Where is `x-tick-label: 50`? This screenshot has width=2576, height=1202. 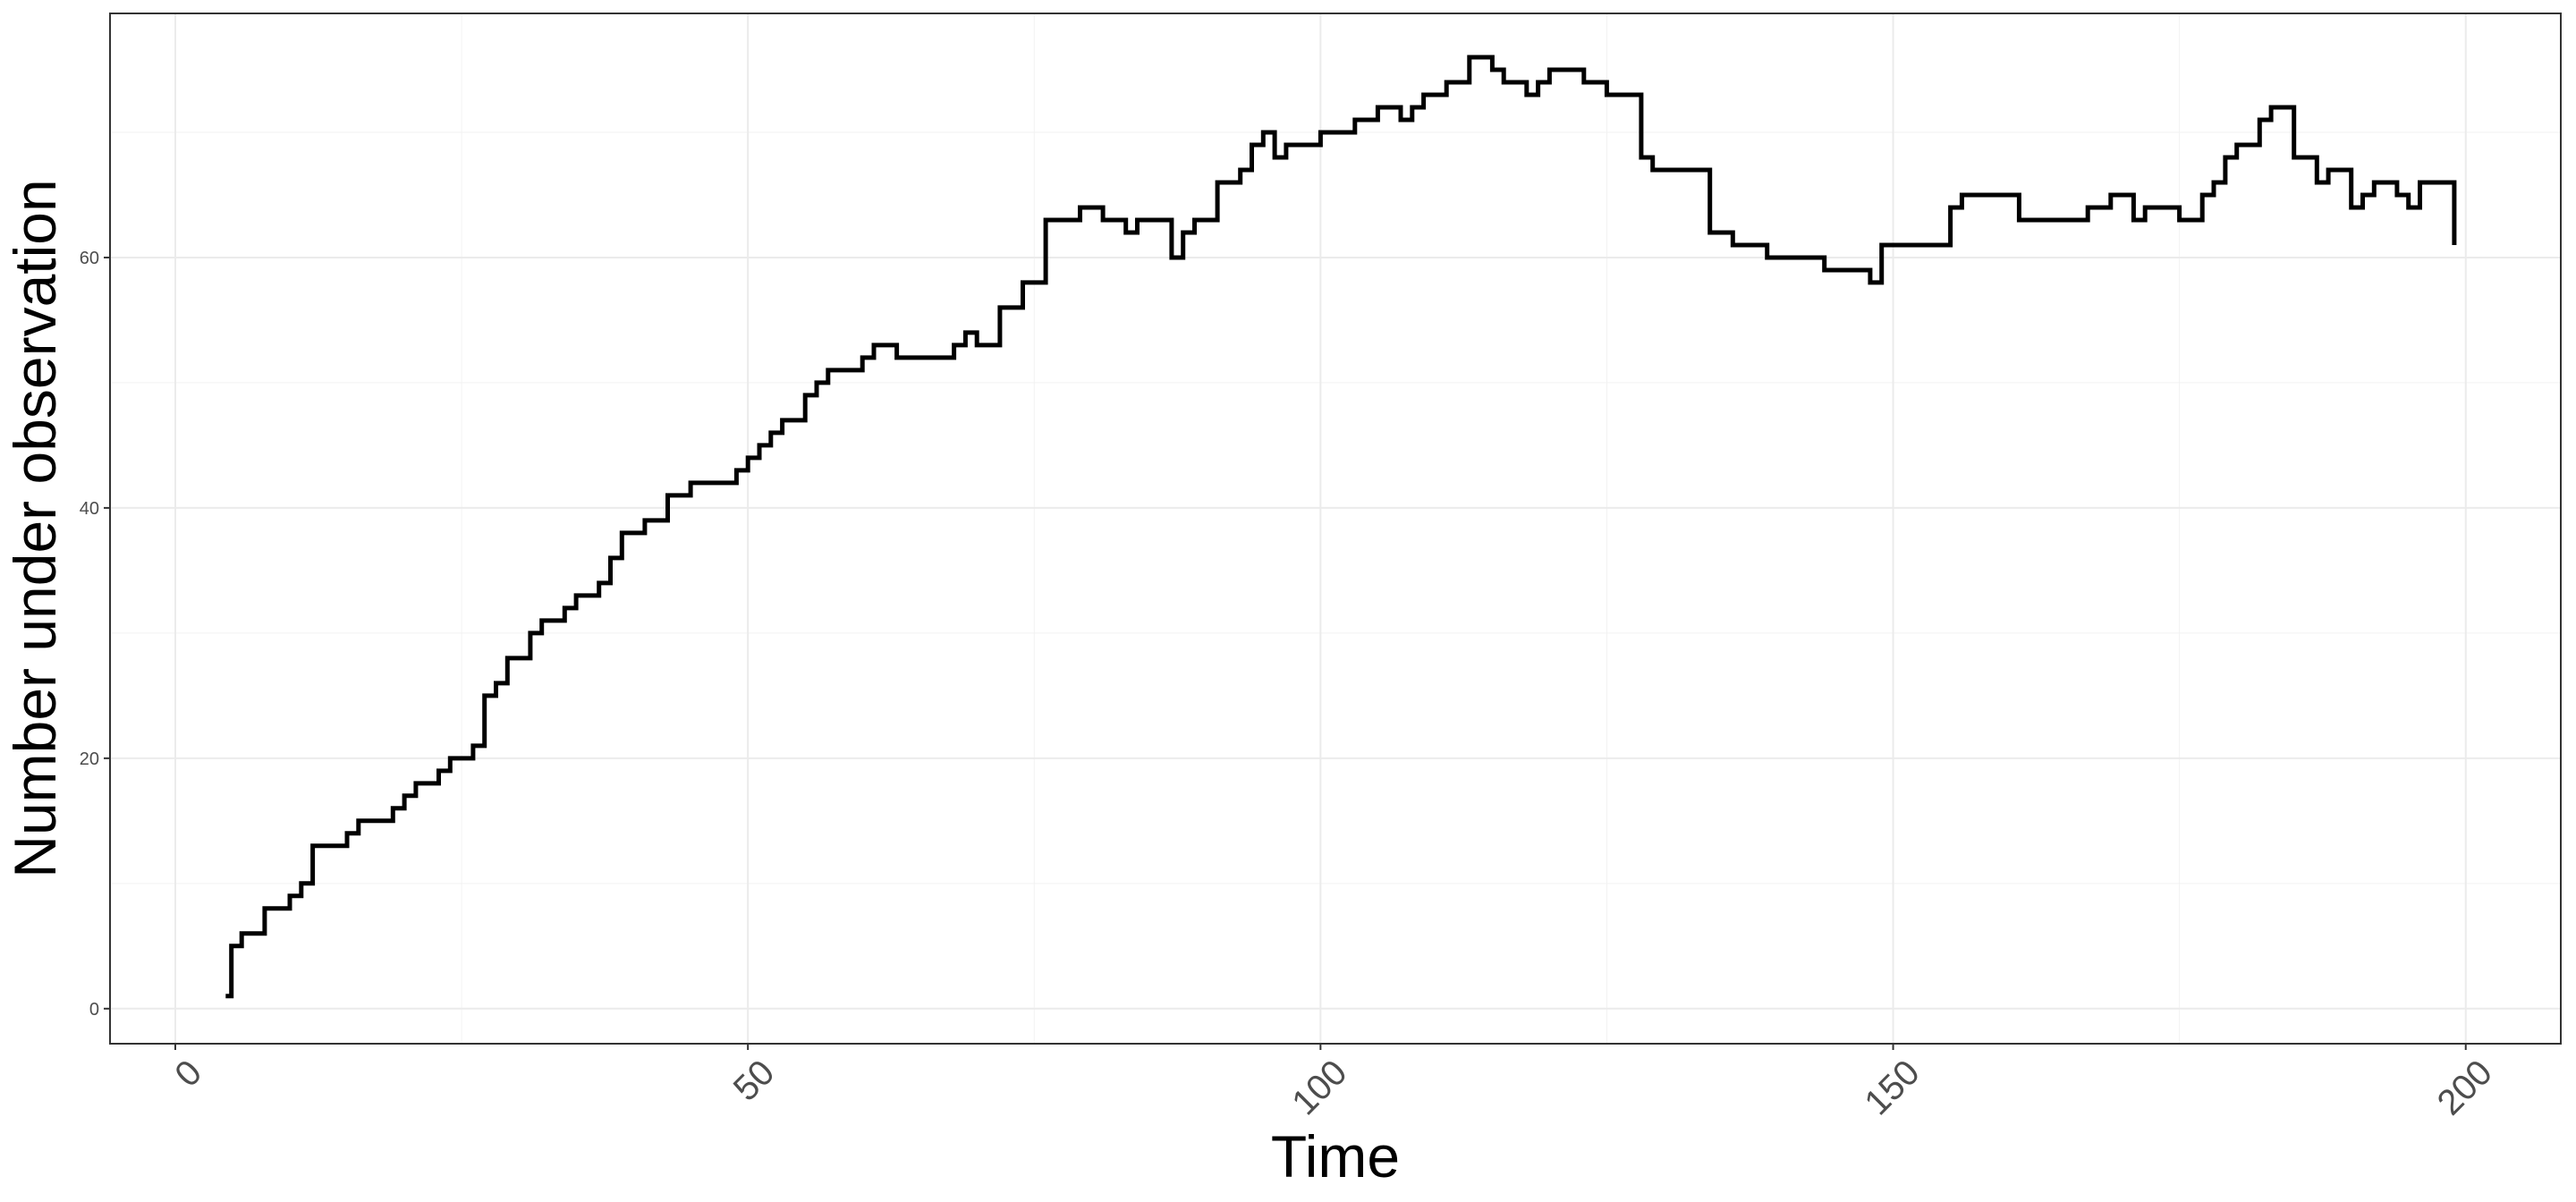 x-tick-label: 50 is located at coordinates (754, 1081).